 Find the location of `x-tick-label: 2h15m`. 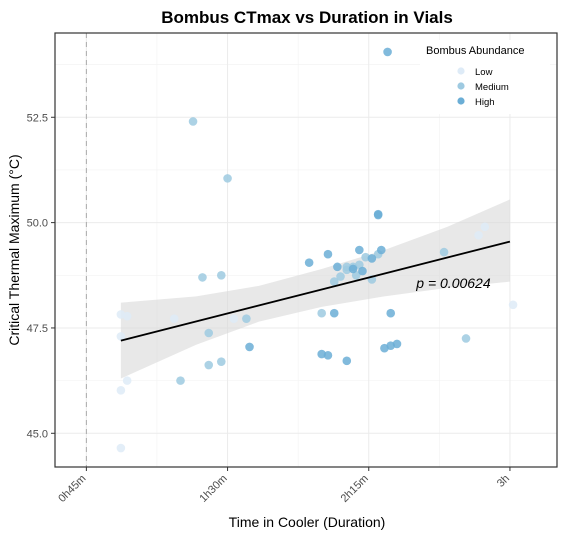

x-tick-label: 2h15m is located at coordinates (355, 489).